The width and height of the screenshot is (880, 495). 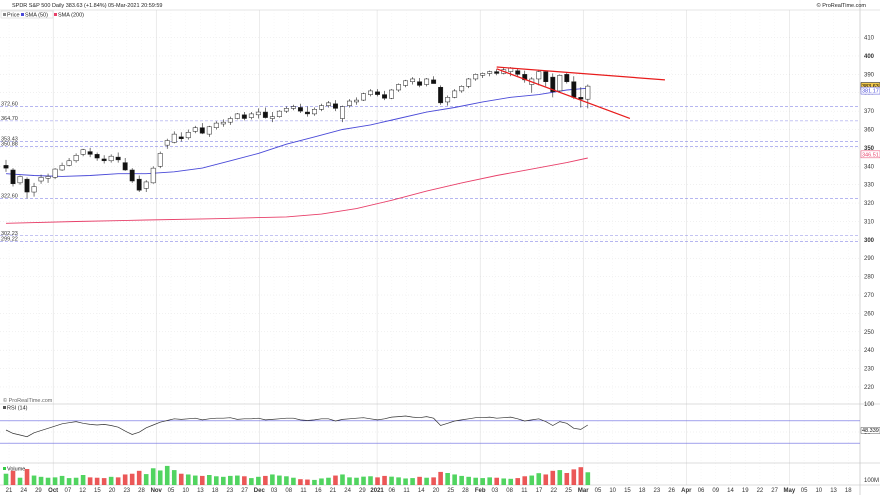 What do you see at coordinates (288, 491) in the screenshot?
I see `x-tick-label: 08` at bounding box center [288, 491].